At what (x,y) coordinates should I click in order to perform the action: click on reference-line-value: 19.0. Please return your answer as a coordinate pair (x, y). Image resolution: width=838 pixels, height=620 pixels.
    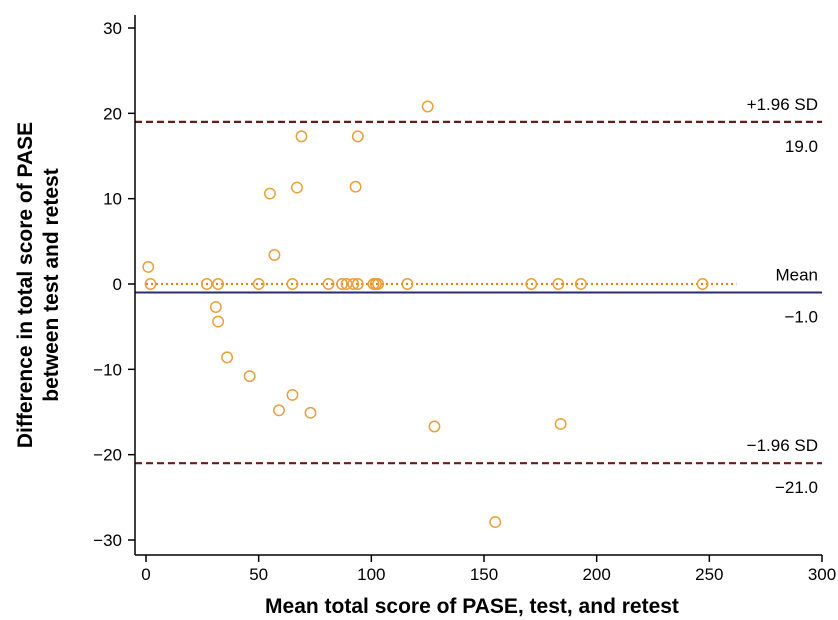
    Looking at the image, I should click on (801, 146).